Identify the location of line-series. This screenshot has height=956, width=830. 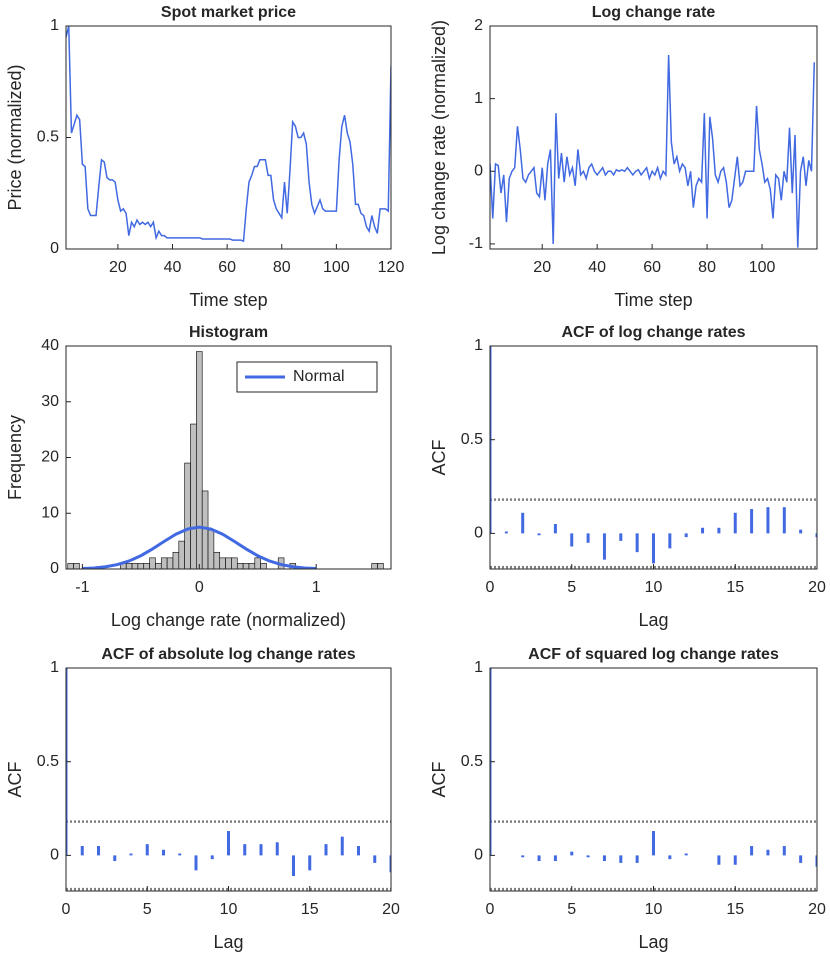
(228, 134).